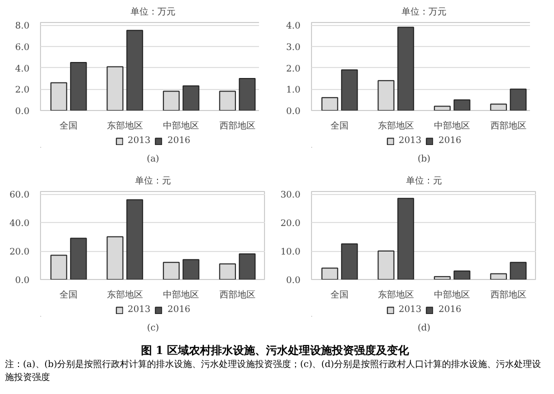  Describe the element at coordinates (293, 47) in the screenshot. I see `y-tick-label: 3.0` at that location.